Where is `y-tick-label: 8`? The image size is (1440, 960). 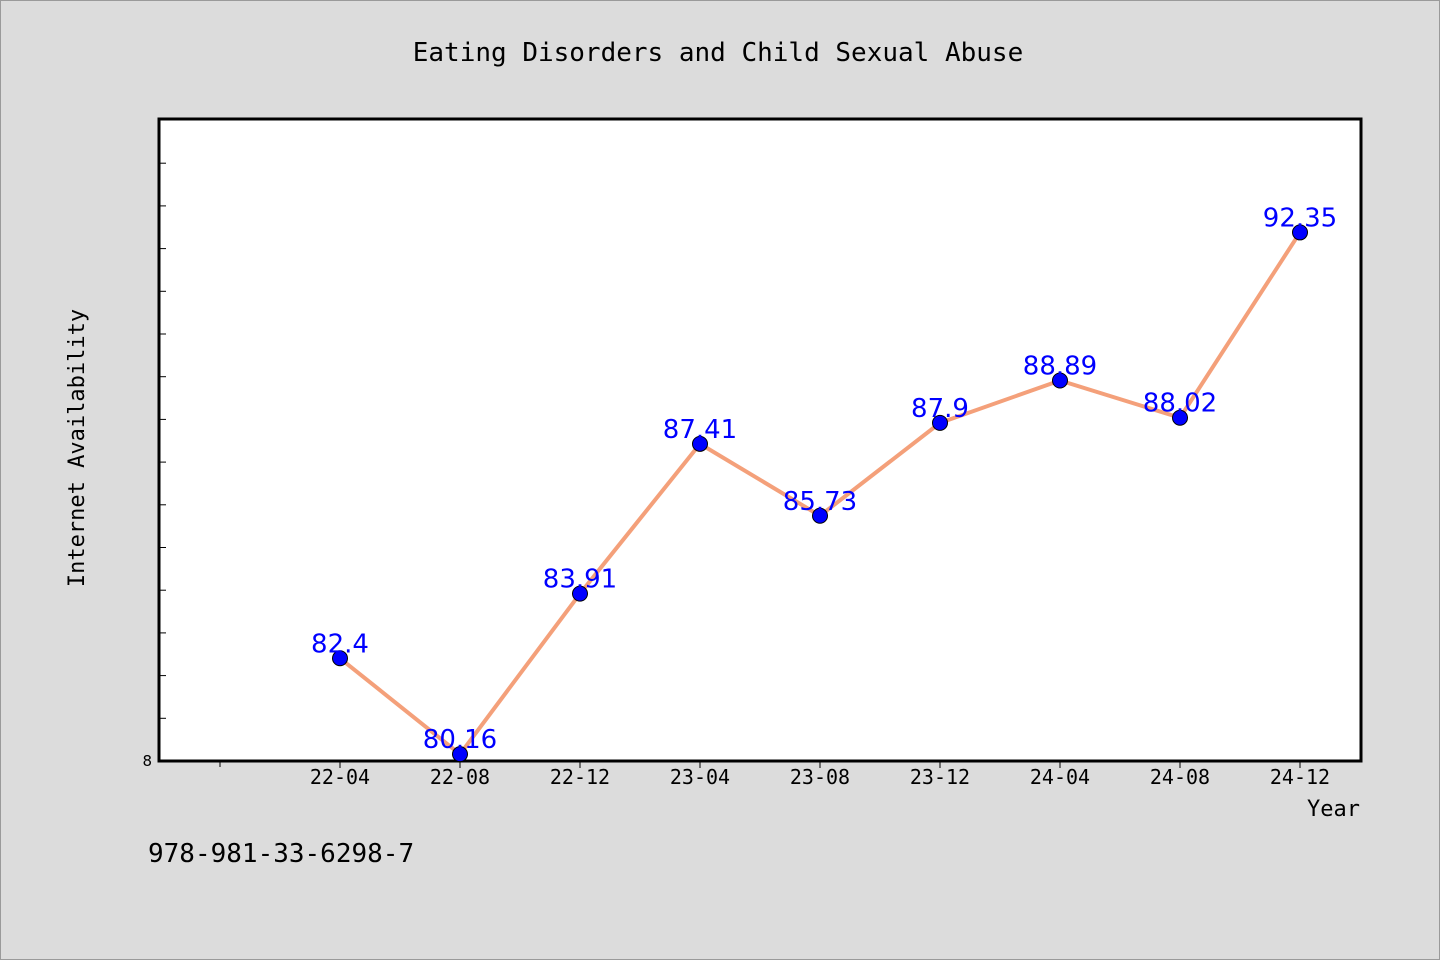
y-tick-label: 8 is located at coordinates (147, 761).